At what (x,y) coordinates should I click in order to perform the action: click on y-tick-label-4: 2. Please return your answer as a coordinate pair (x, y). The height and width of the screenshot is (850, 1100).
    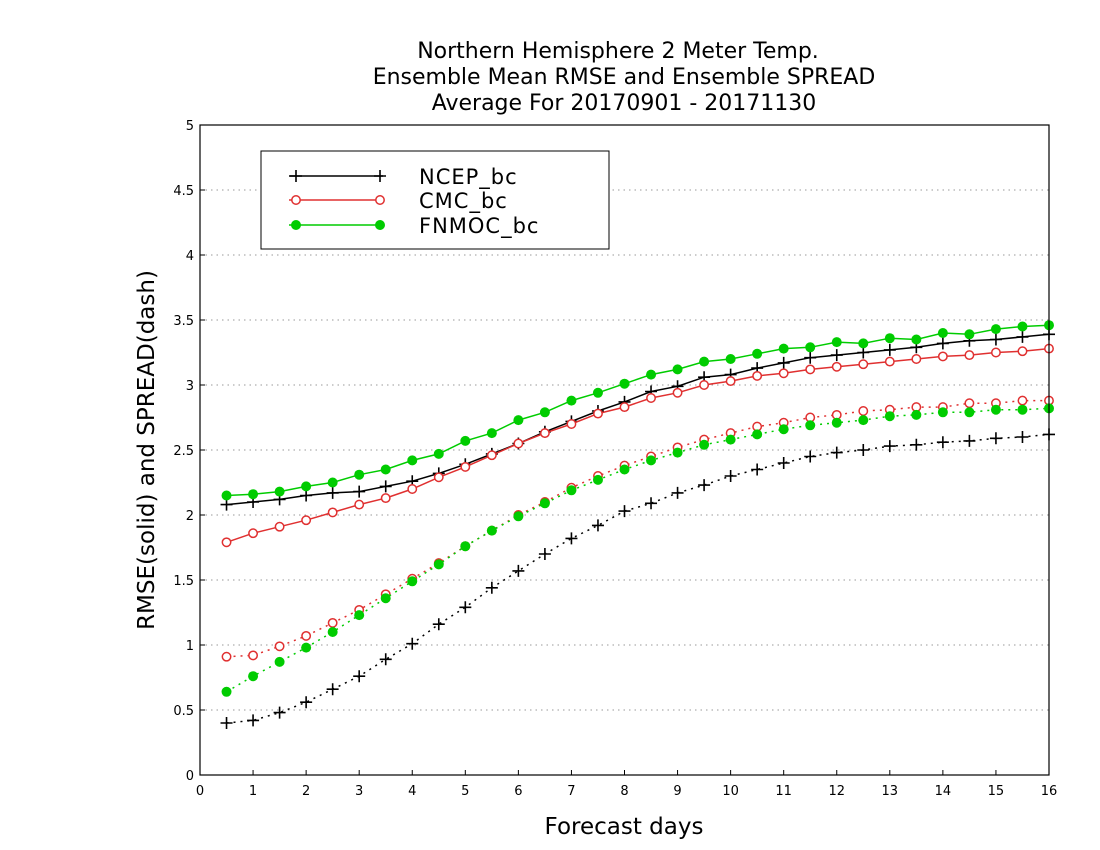
    Looking at the image, I should click on (190, 516).